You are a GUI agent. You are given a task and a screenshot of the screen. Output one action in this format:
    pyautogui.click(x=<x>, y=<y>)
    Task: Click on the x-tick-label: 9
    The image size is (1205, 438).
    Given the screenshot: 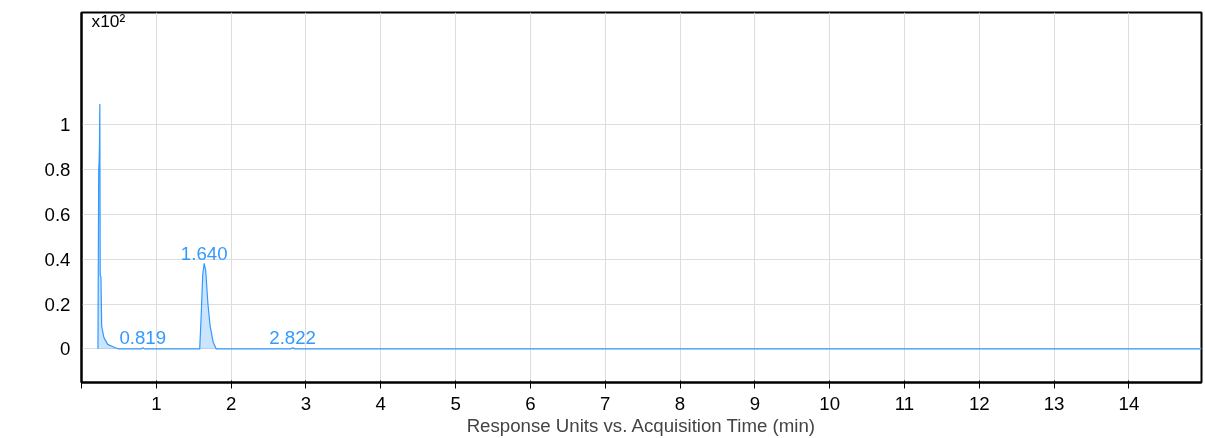 What is the action you would take?
    pyautogui.click(x=755, y=403)
    